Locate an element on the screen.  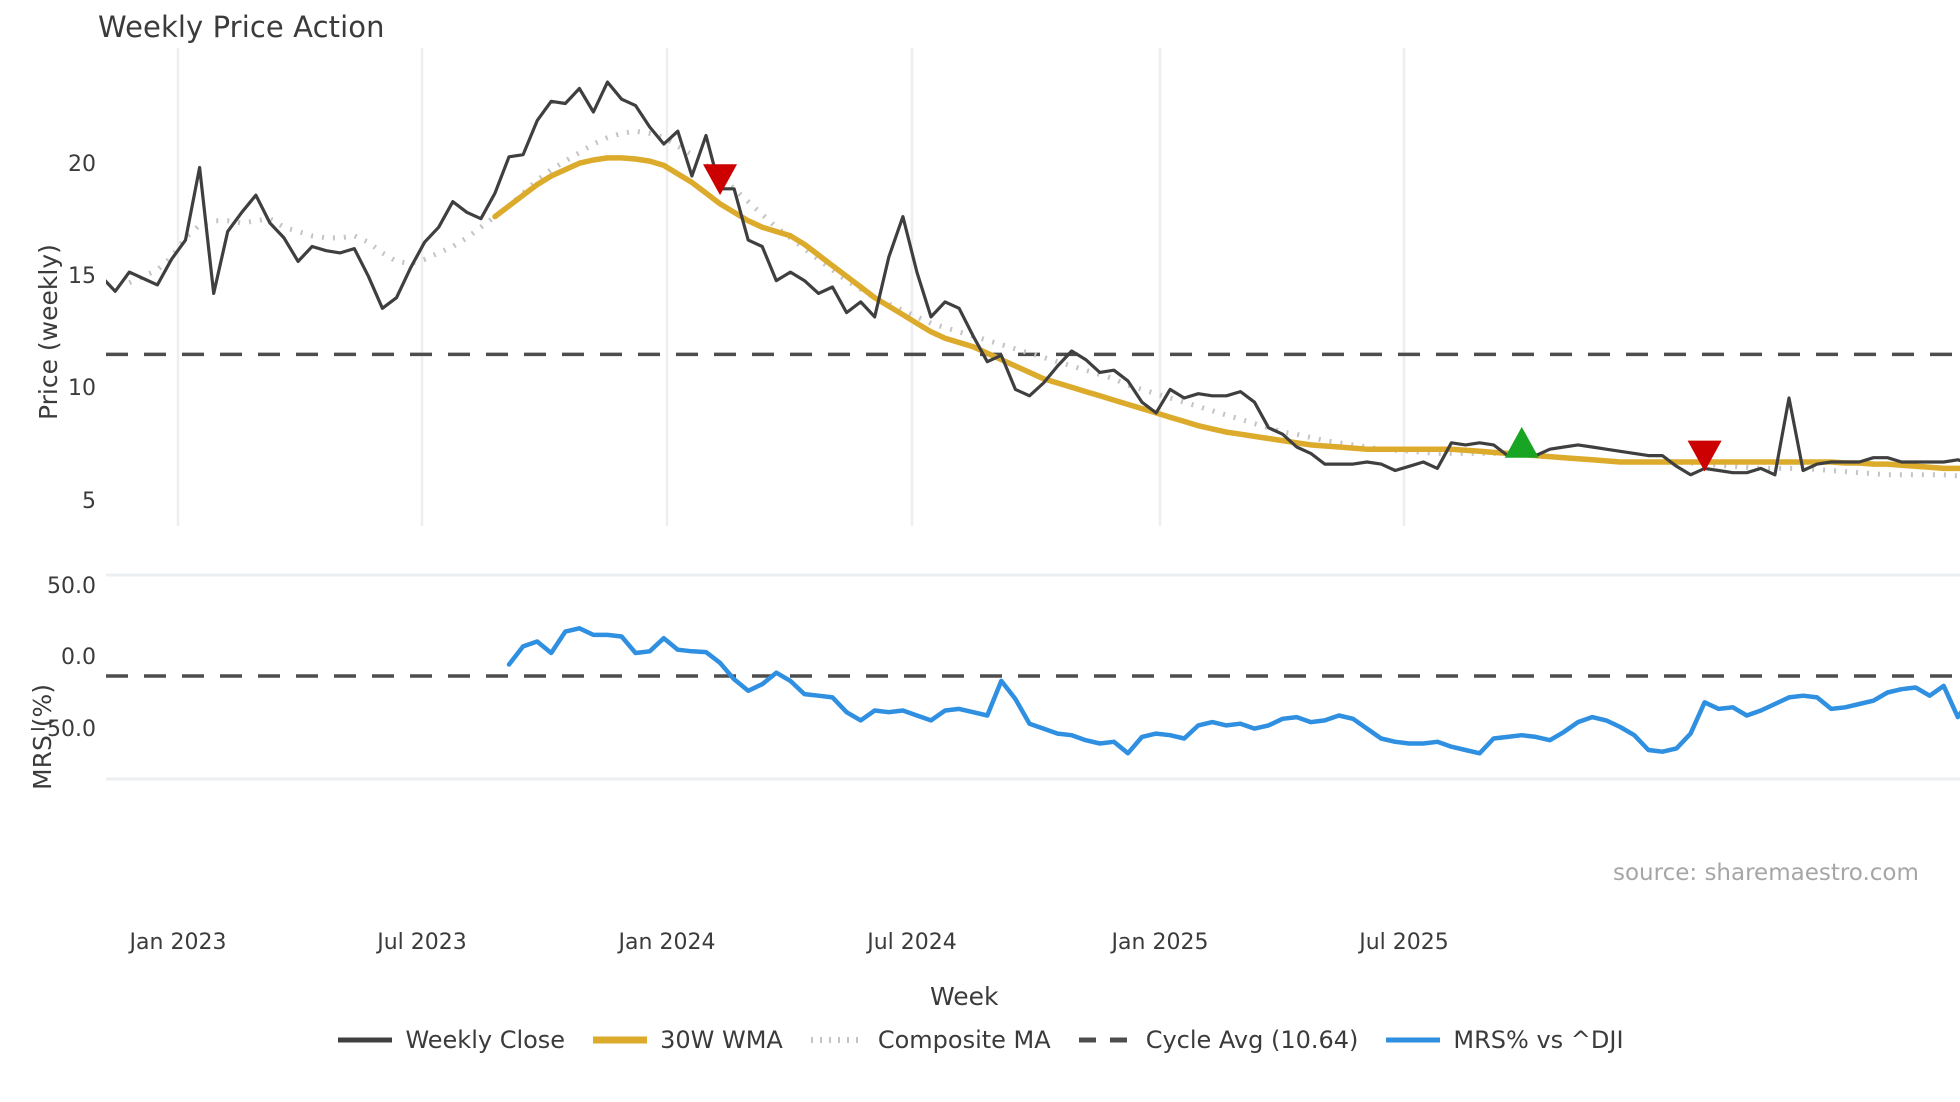
source-watermark: source: sharemaestro.com is located at coordinates (1766, 873).